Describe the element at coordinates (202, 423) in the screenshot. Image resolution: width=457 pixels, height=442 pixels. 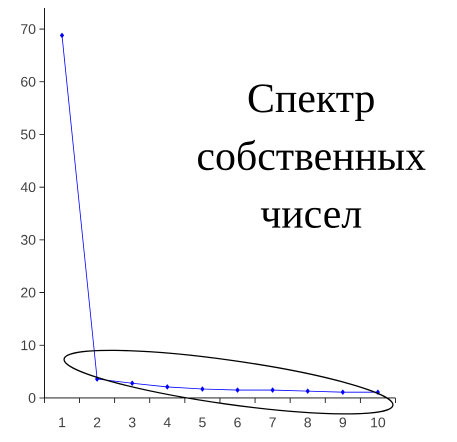
I see `x-tick-label: 5` at that location.